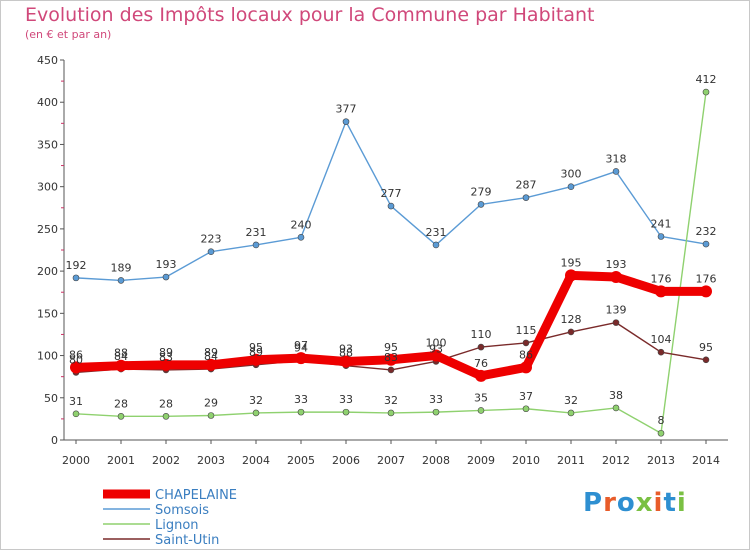  What do you see at coordinates (211, 403) in the screenshot?
I see `data-label: 29` at bounding box center [211, 403].